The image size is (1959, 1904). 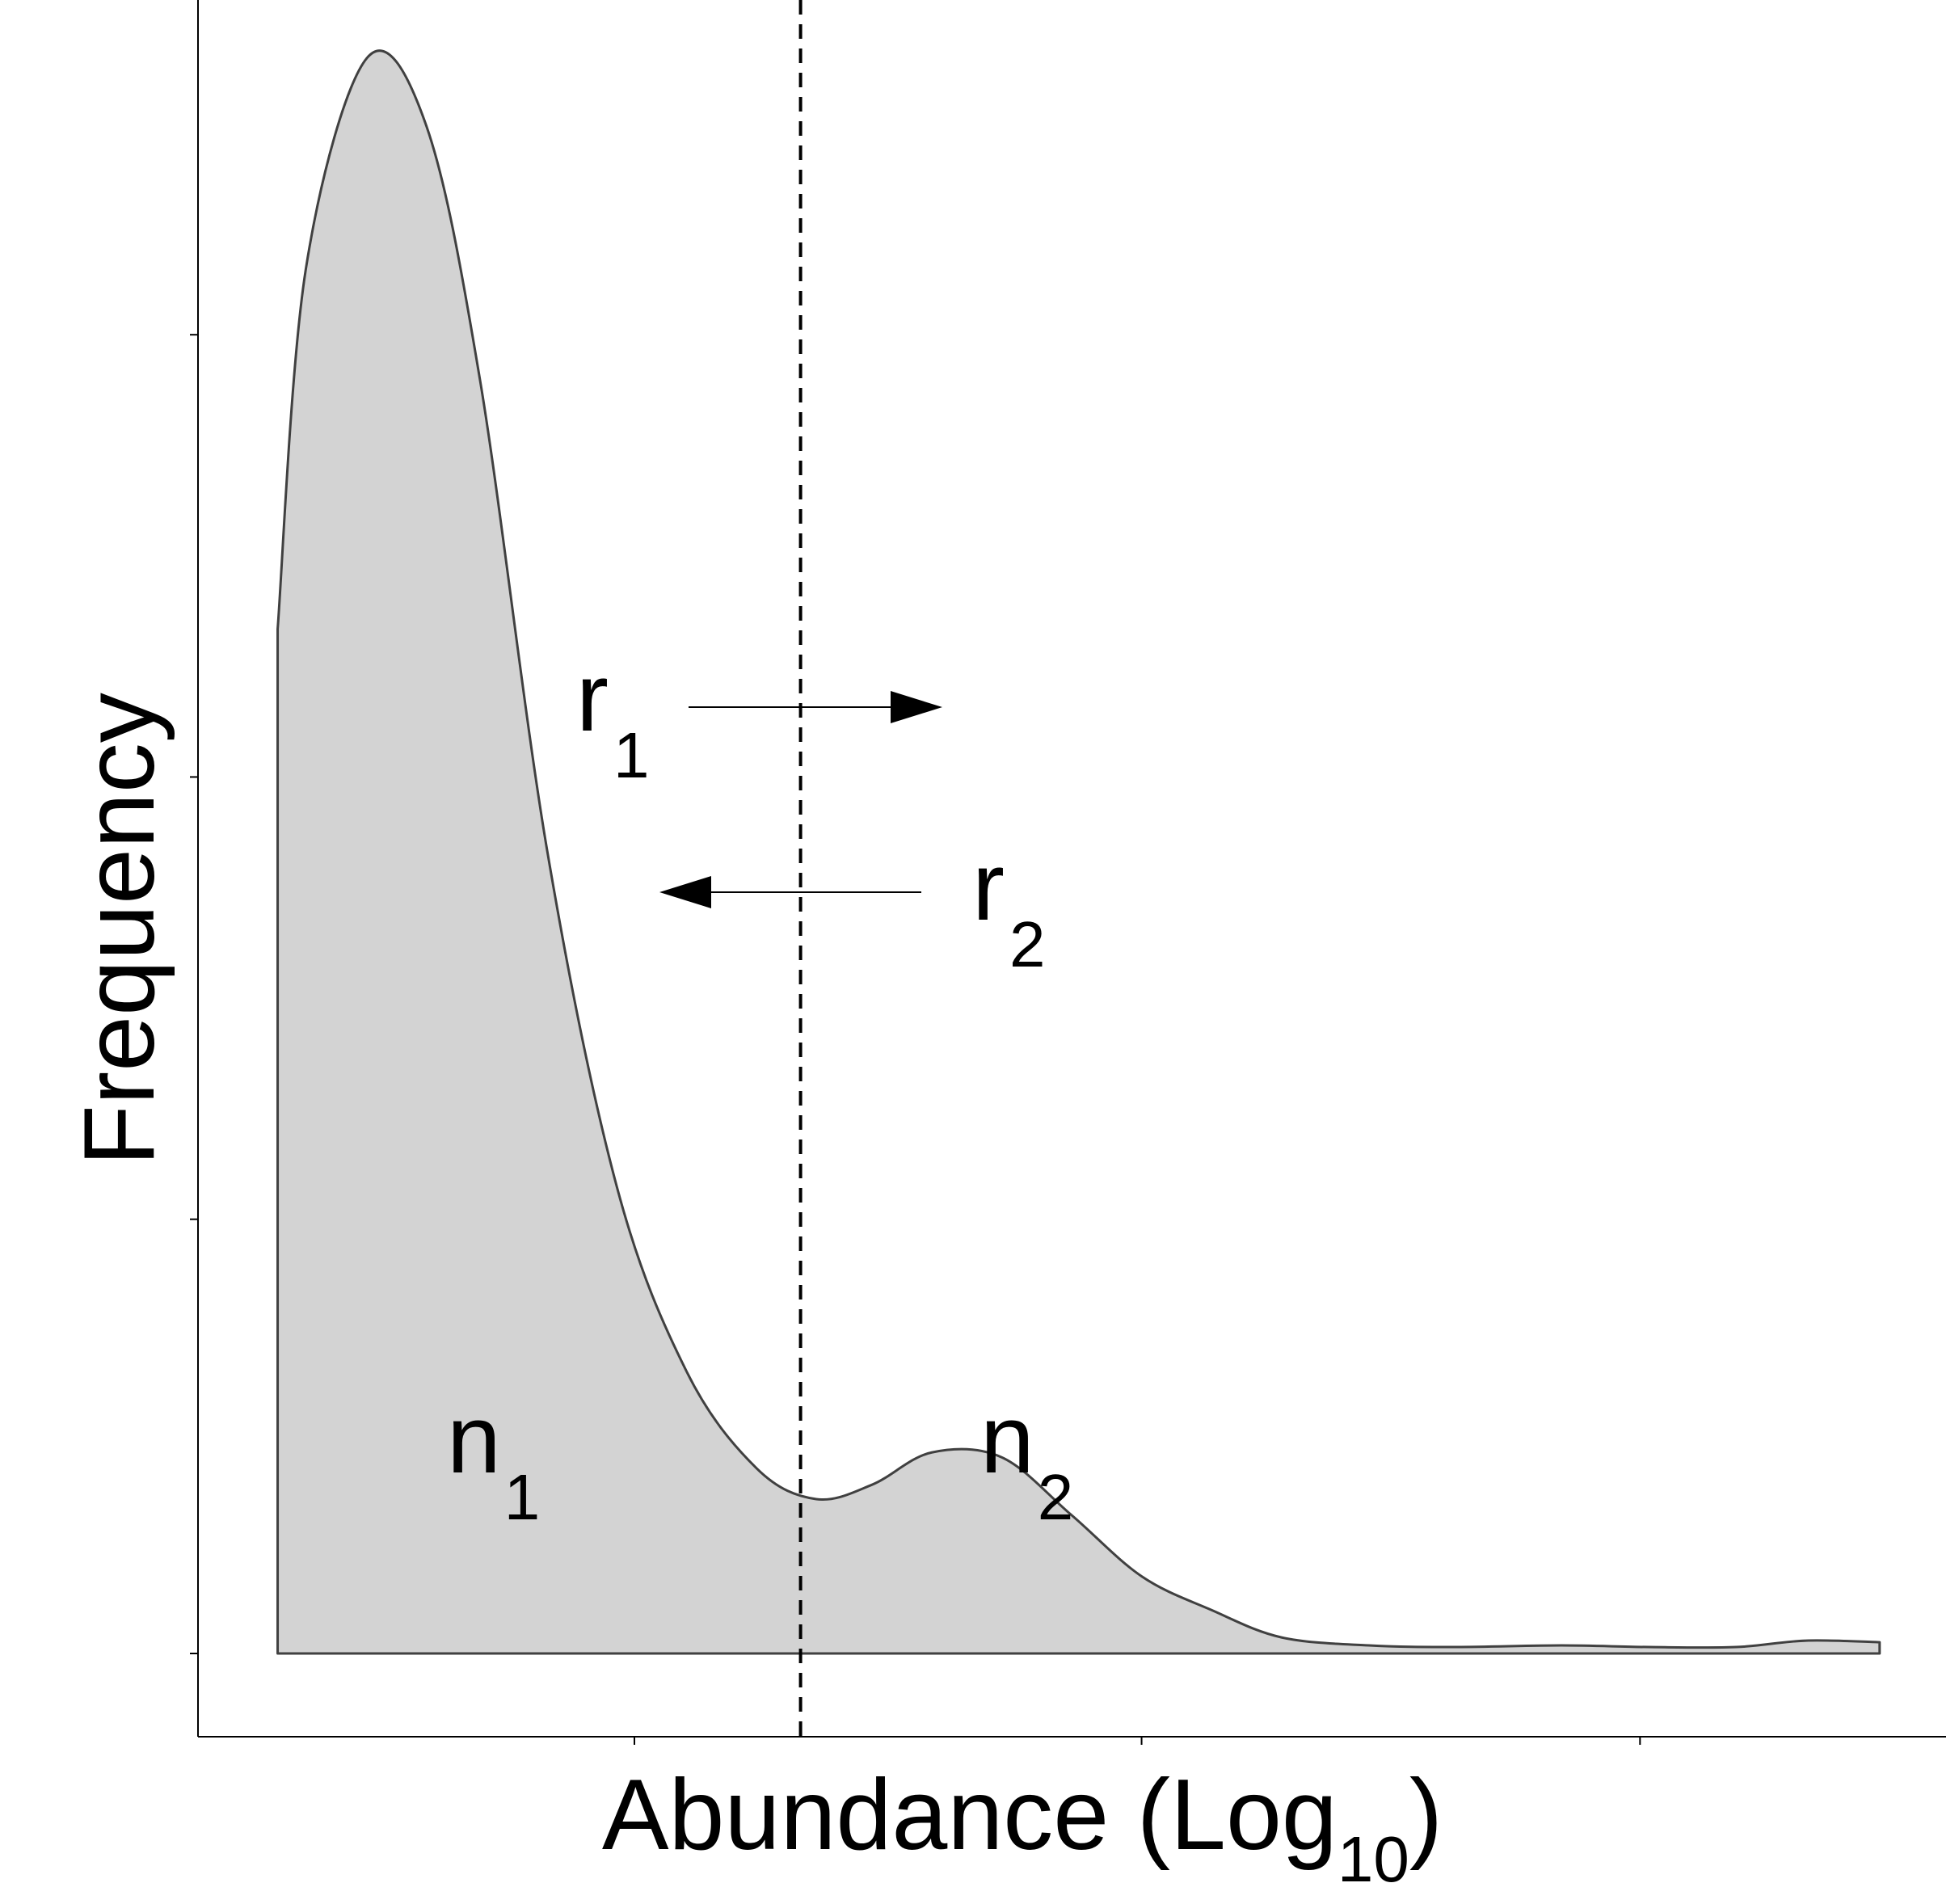 I want to click on x-ticks, so click(x=1137, y=1741).